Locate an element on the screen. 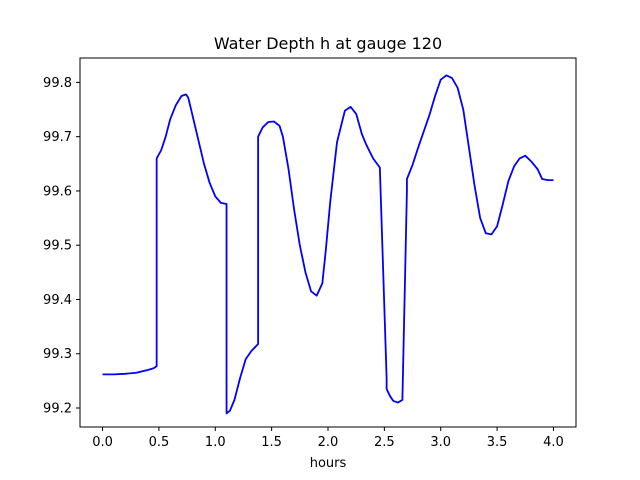 Image resolution: width=640 pixels, height=480 pixels. y-tick-label: 99.2 is located at coordinates (57, 409).